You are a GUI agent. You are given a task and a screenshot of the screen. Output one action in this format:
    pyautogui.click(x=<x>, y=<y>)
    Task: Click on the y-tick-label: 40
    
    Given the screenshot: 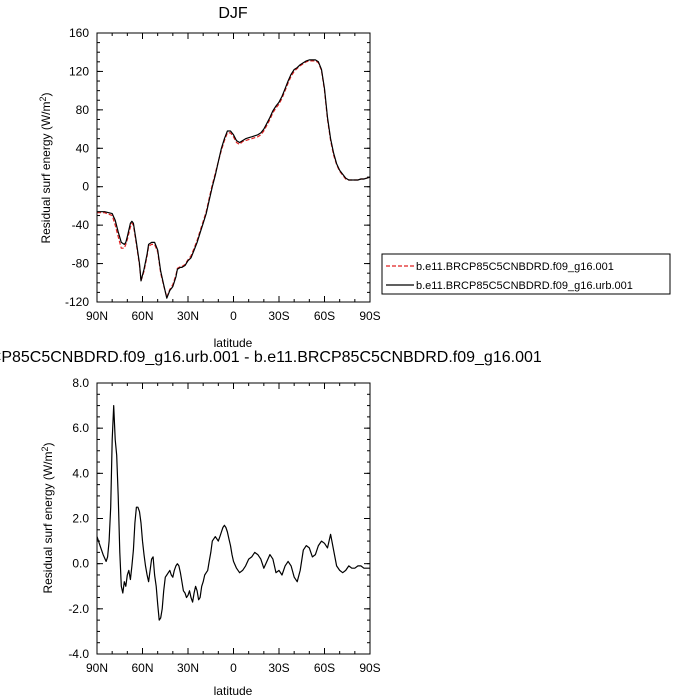 What is the action you would take?
    pyautogui.click(x=83, y=148)
    